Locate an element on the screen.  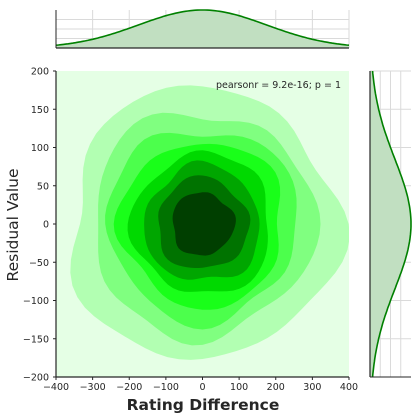
x-axis-ticks: −400 −300 −200 −100 0 100 200 300 400 is located at coordinates (200, 385).